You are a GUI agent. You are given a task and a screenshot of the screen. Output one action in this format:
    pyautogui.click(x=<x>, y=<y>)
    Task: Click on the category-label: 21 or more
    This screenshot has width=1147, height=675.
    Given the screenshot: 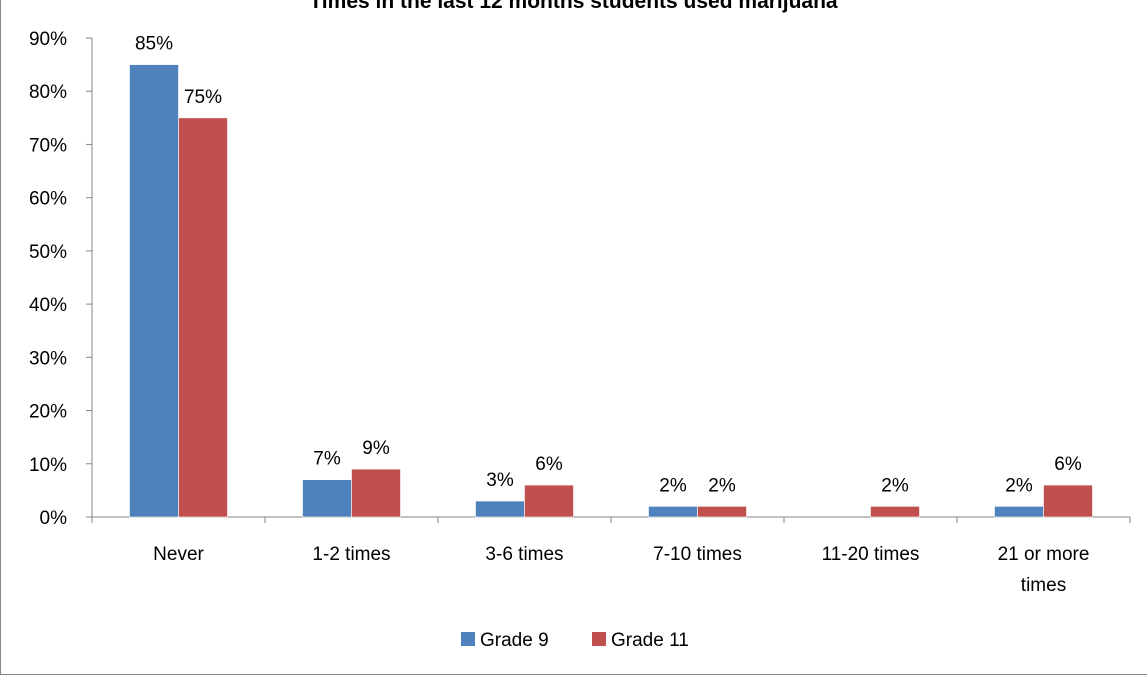 What is the action you would take?
    pyautogui.click(x=1044, y=554)
    